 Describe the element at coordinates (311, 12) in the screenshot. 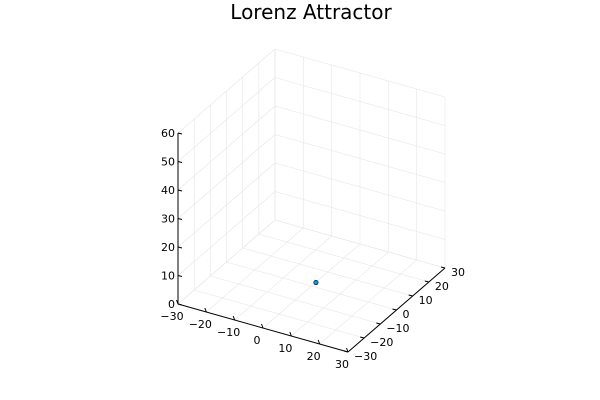

I see `chart-title: Lorenz Attractor` at that location.